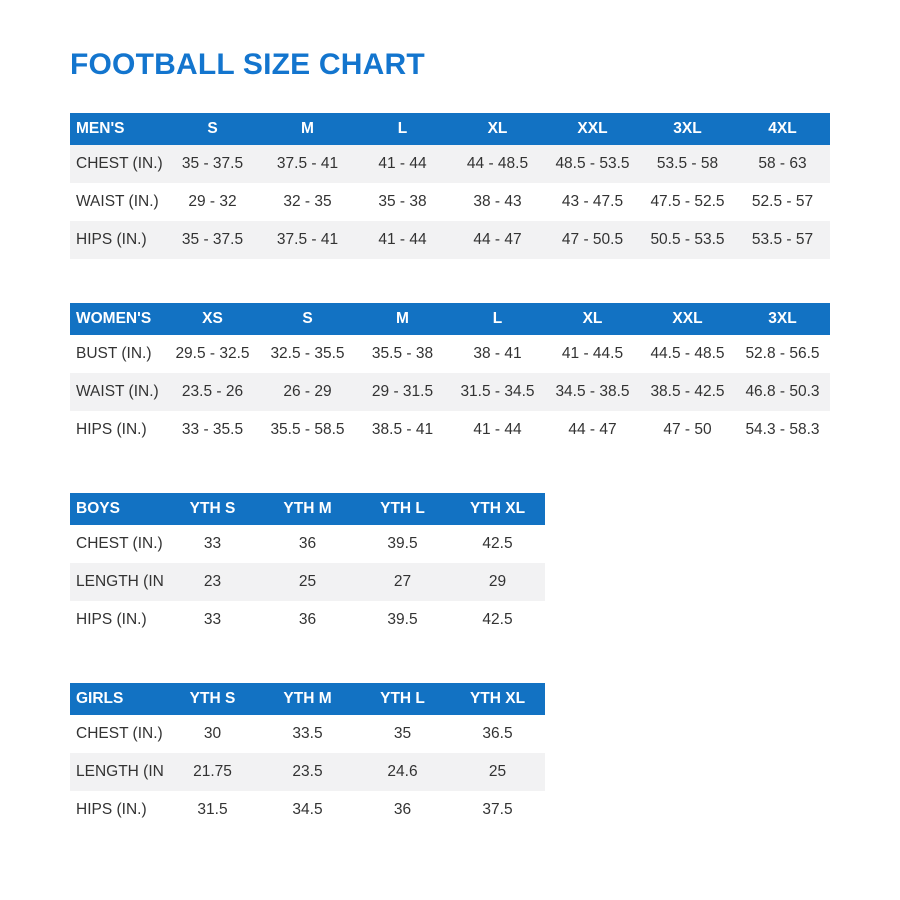  What do you see at coordinates (212, 581) in the screenshot?
I see `size-value-cell: 23` at bounding box center [212, 581].